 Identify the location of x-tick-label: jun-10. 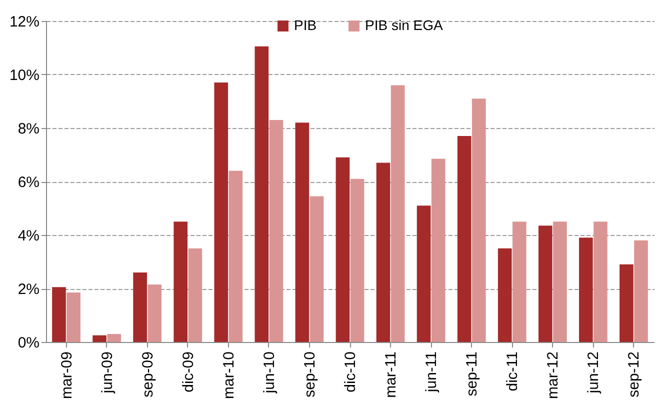
(269, 373).